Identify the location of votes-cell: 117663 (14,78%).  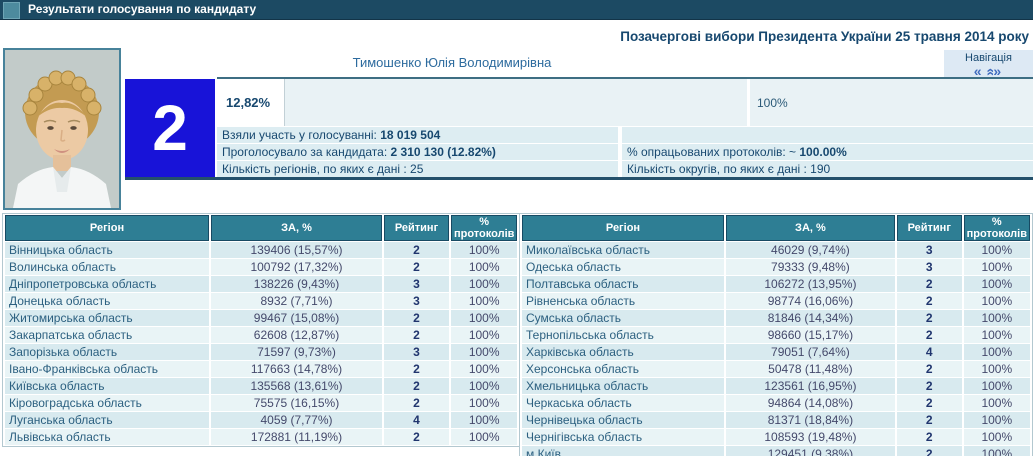
(296, 369).